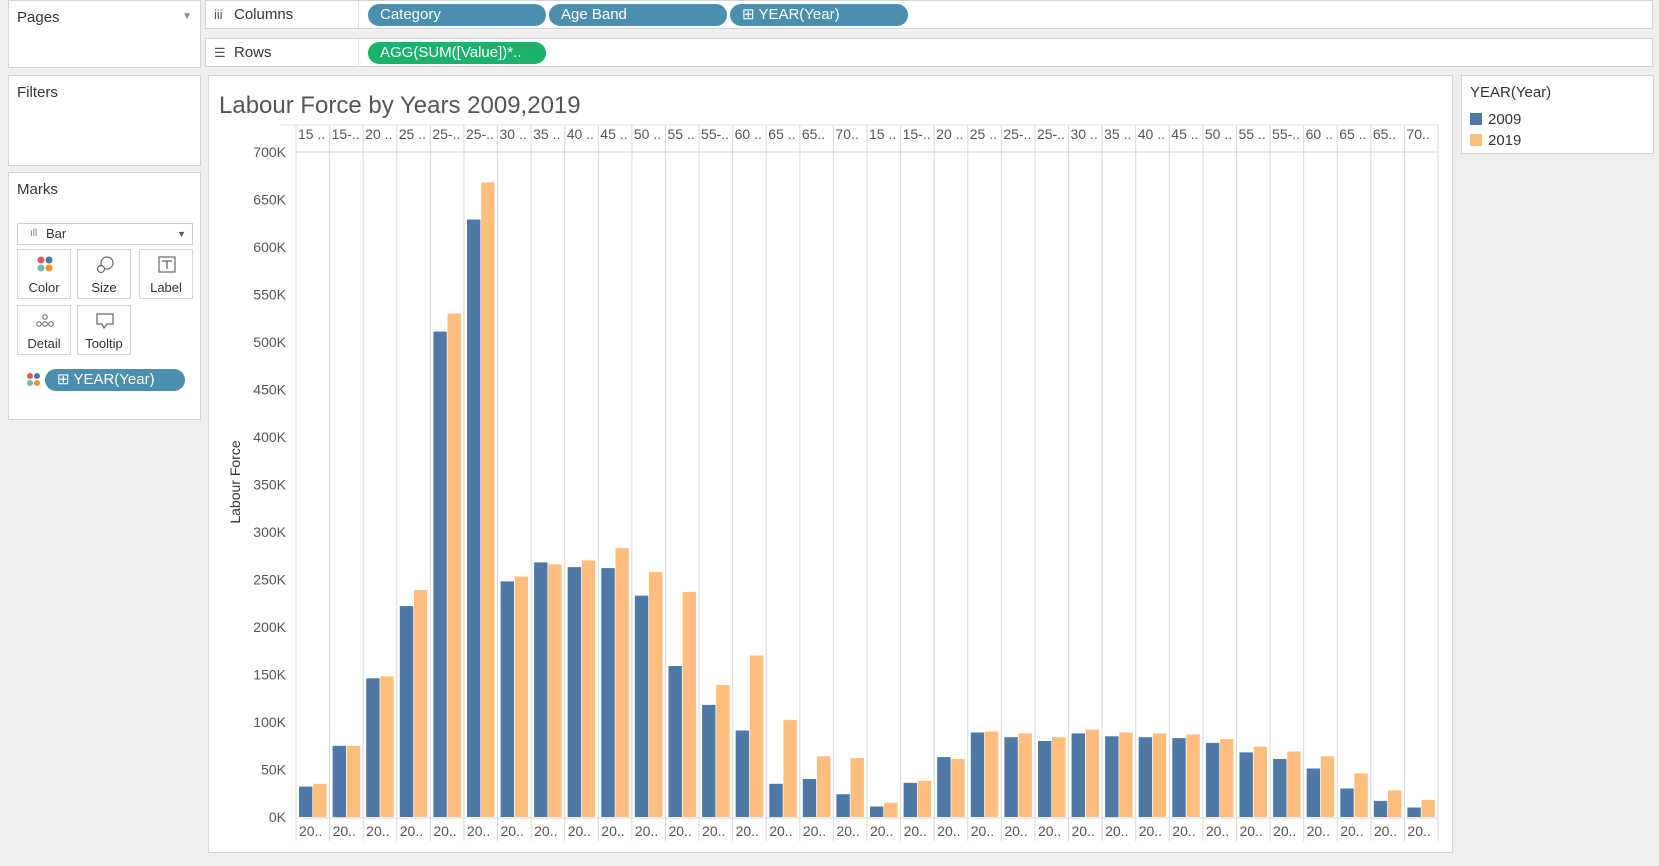 This screenshot has height=866, width=1659. Describe the element at coordinates (104, 274) in the screenshot. I see `size-card: Size` at that location.